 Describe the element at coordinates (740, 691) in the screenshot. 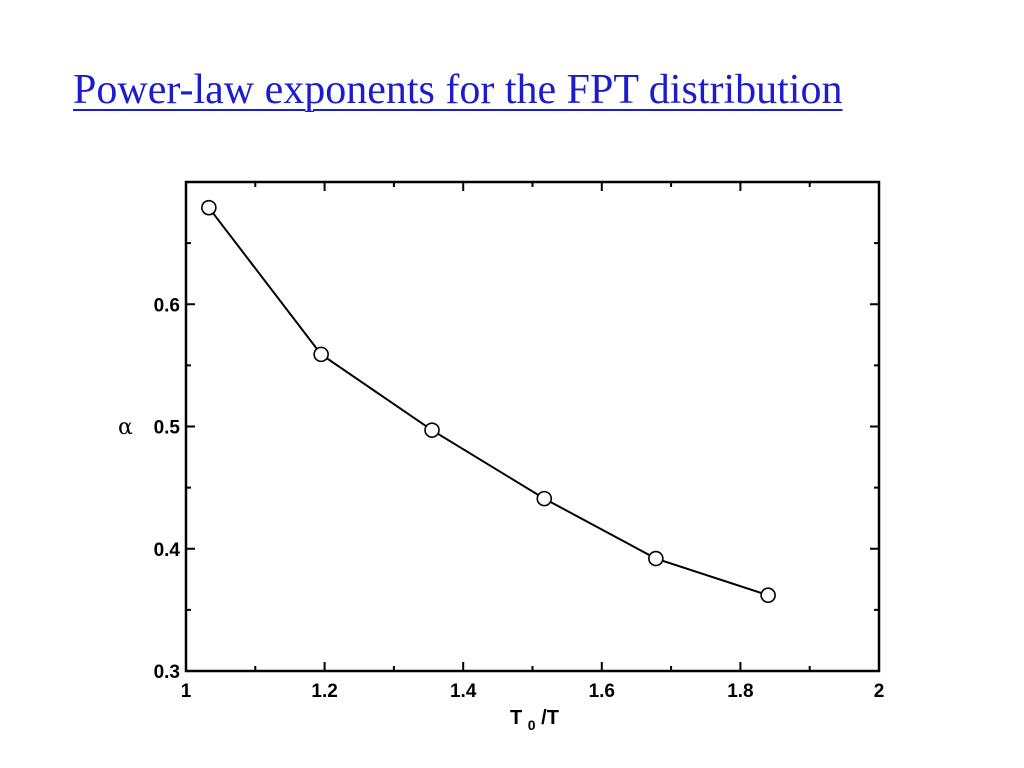

I see `x-tick-label: 1.8` at that location.